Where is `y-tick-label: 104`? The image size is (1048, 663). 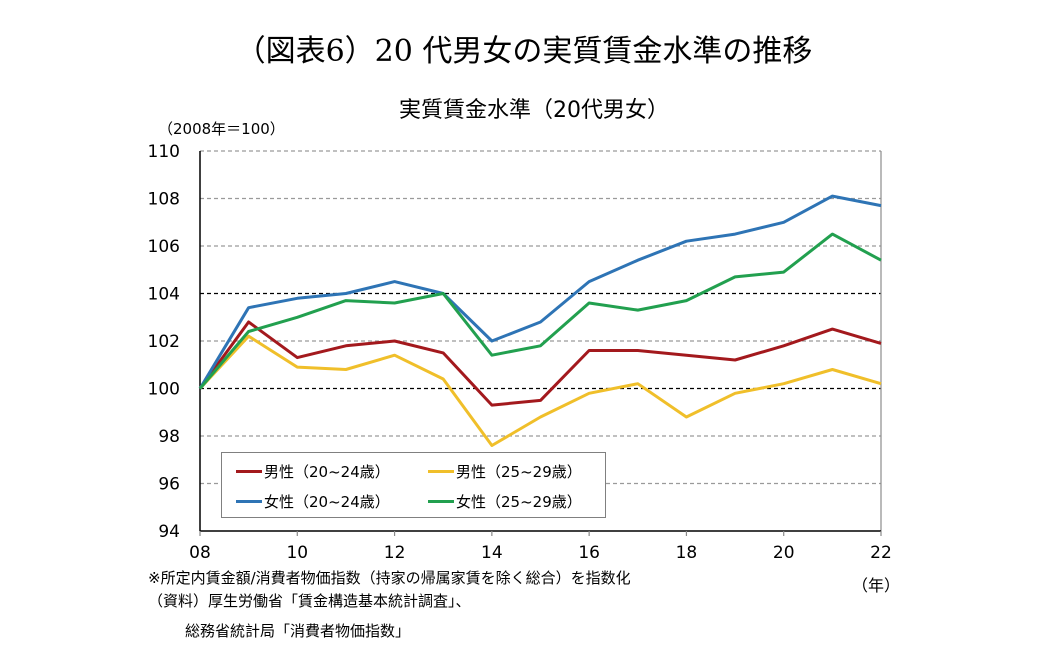 y-tick-label: 104 is located at coordinates (164, 295).